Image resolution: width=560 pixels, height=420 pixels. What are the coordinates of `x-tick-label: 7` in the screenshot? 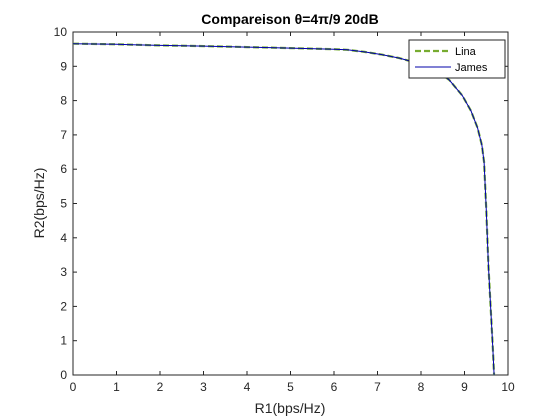 It's located at (377, 387).